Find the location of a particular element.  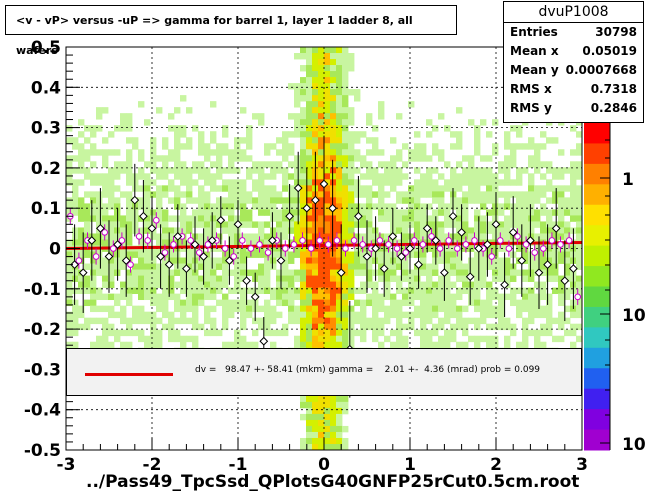

y-tick-label: -0.1 is located at coordinates (42, 290).